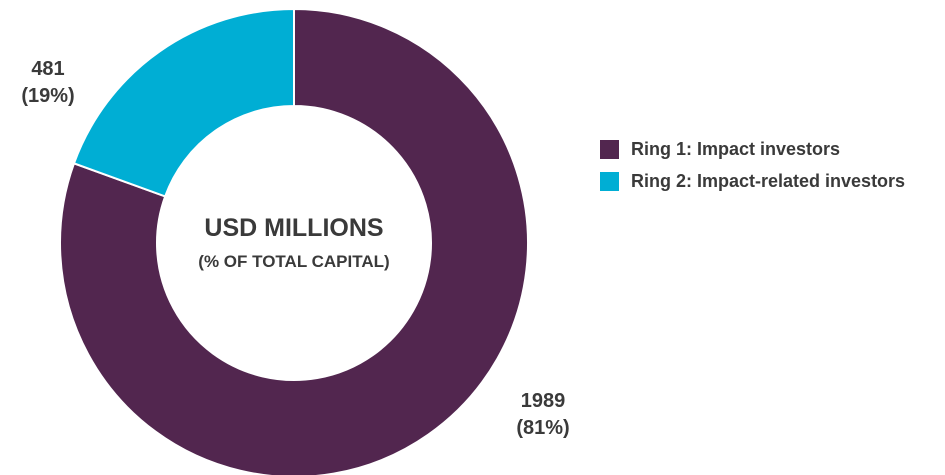 The height and width of the screenshot is (475, 945). I want to click on slice-percent-label-ring-1: (81%), so click(542, 428).